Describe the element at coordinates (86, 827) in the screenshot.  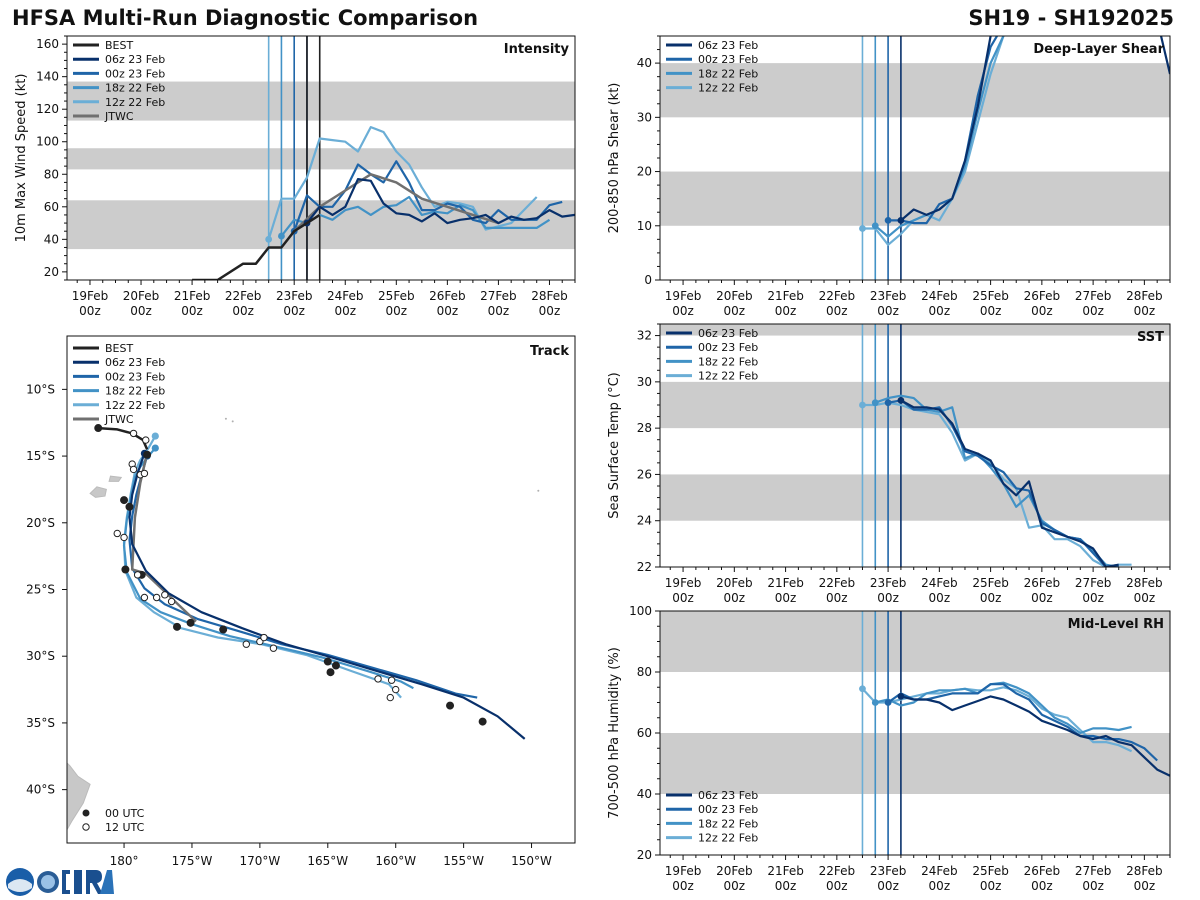
I see `legend-marker-12utc` at that location.